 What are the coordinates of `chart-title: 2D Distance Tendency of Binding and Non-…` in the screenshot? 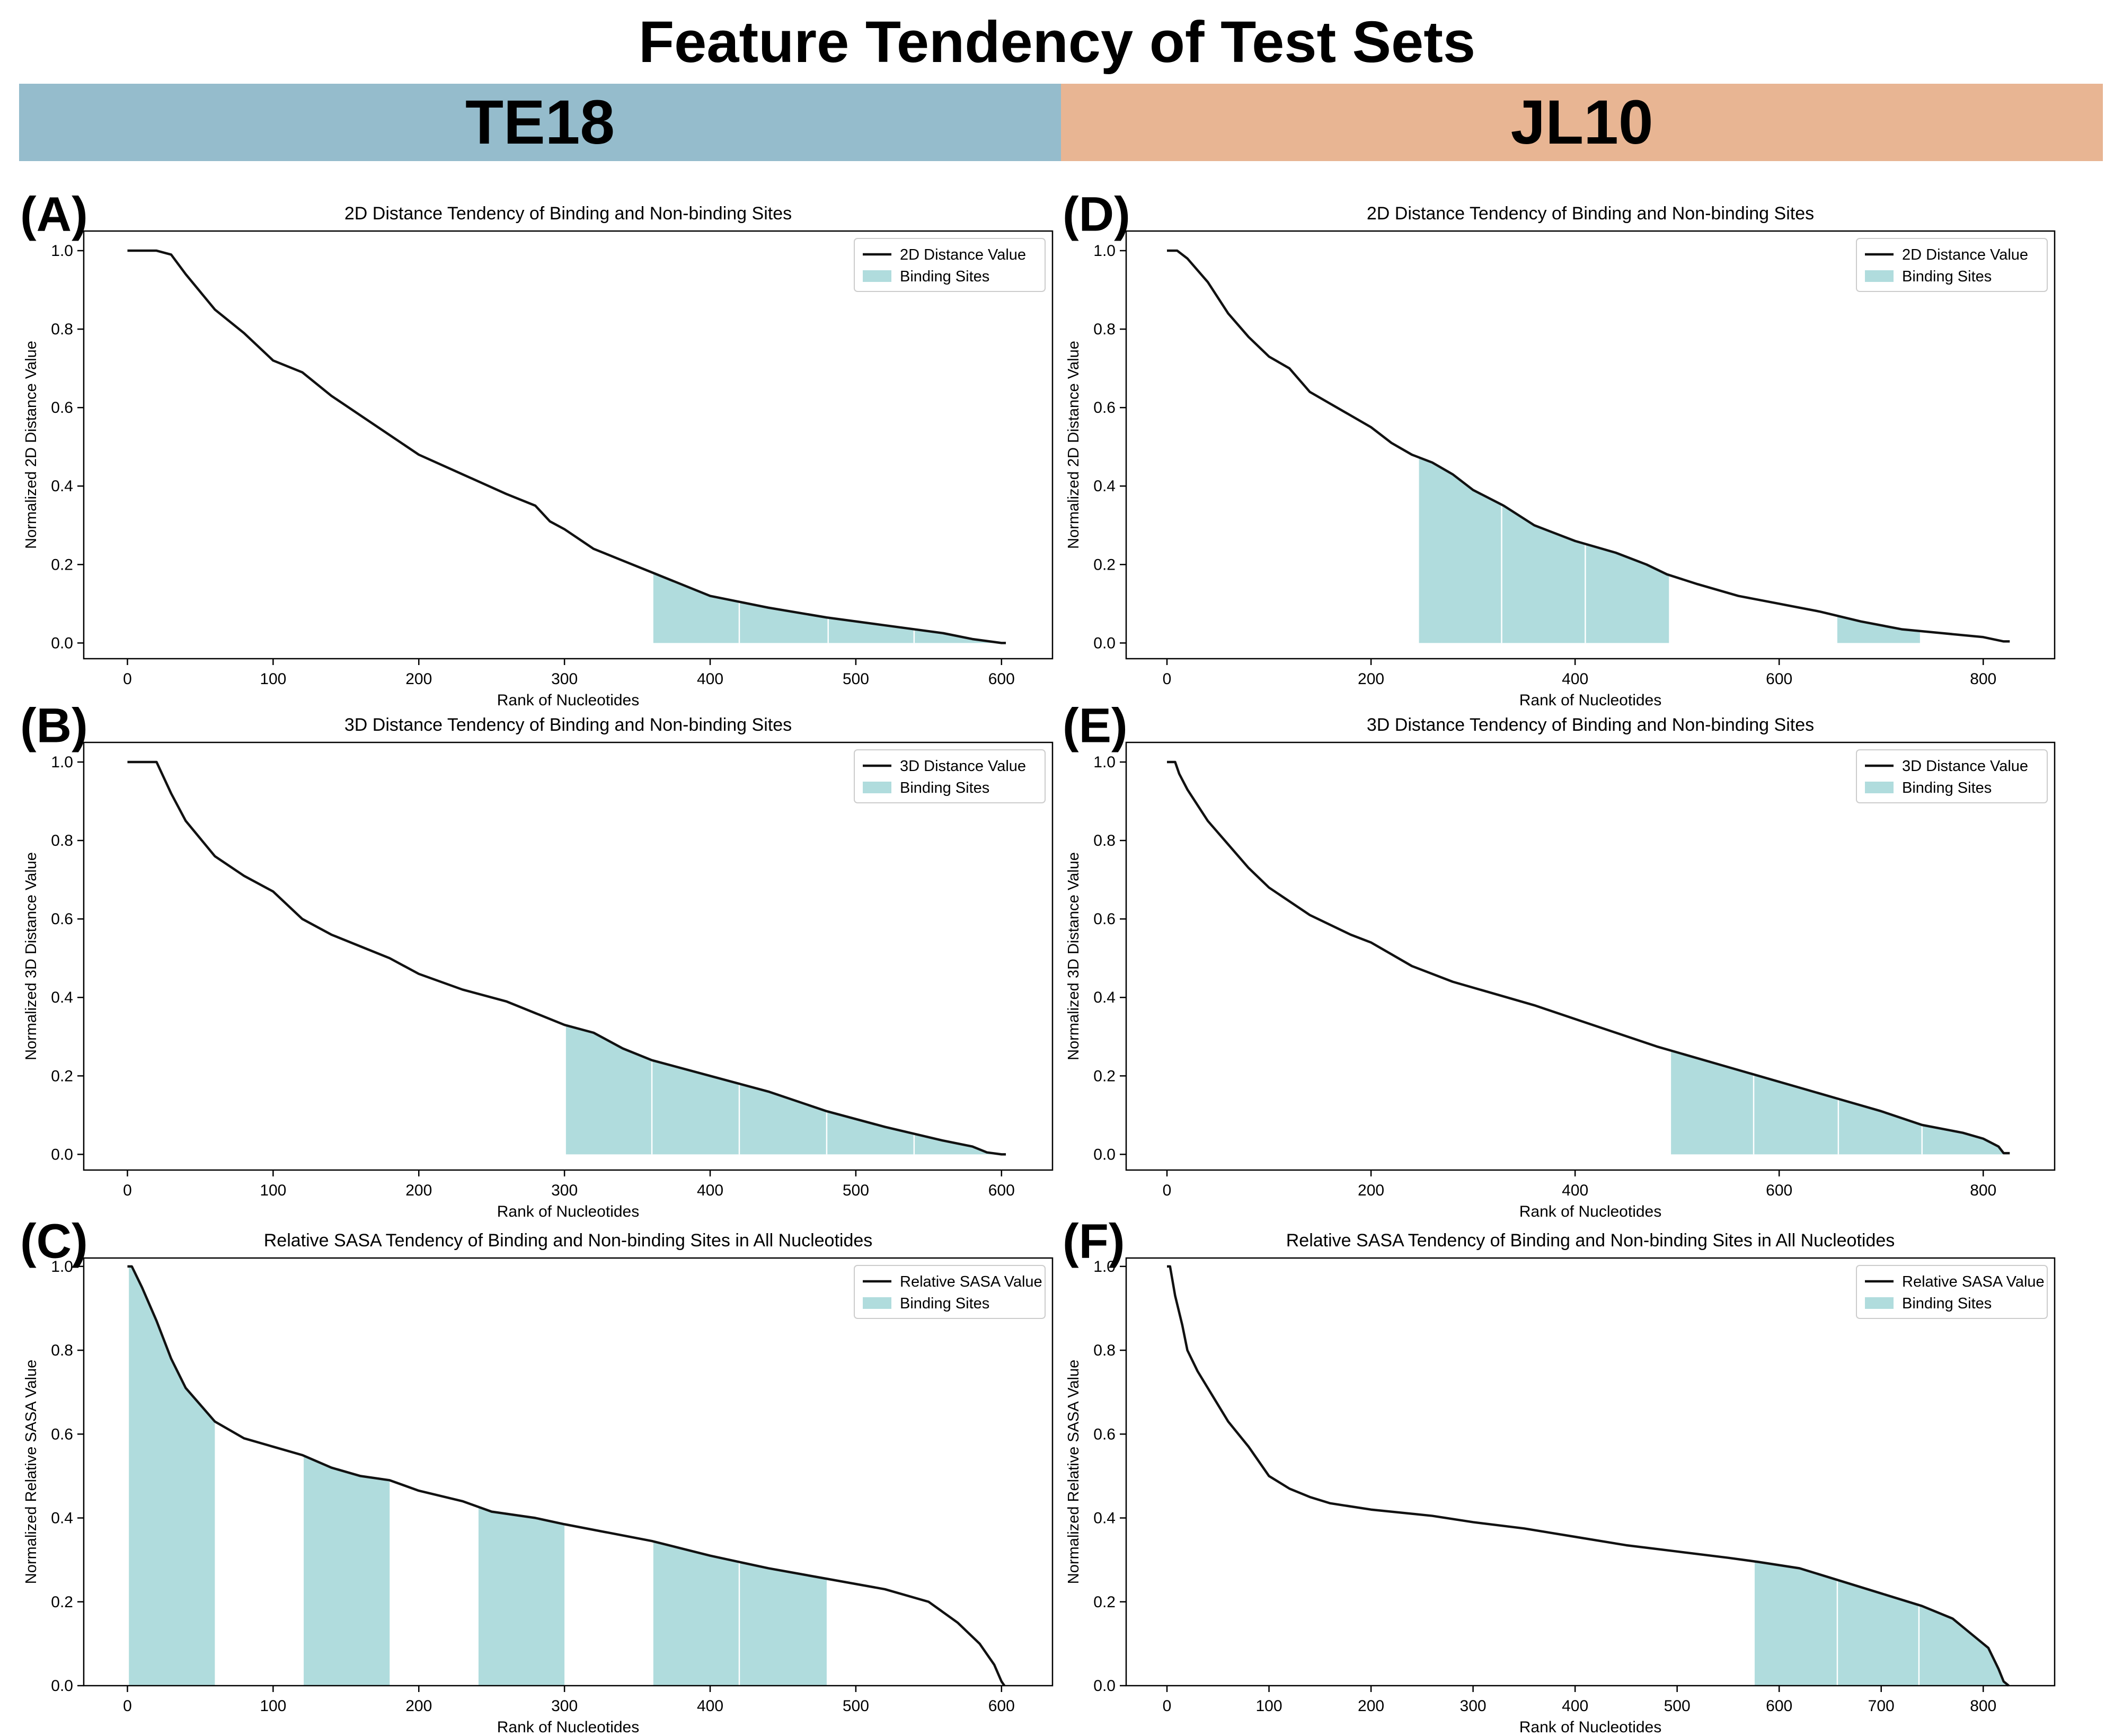 It's located at (568, 214).